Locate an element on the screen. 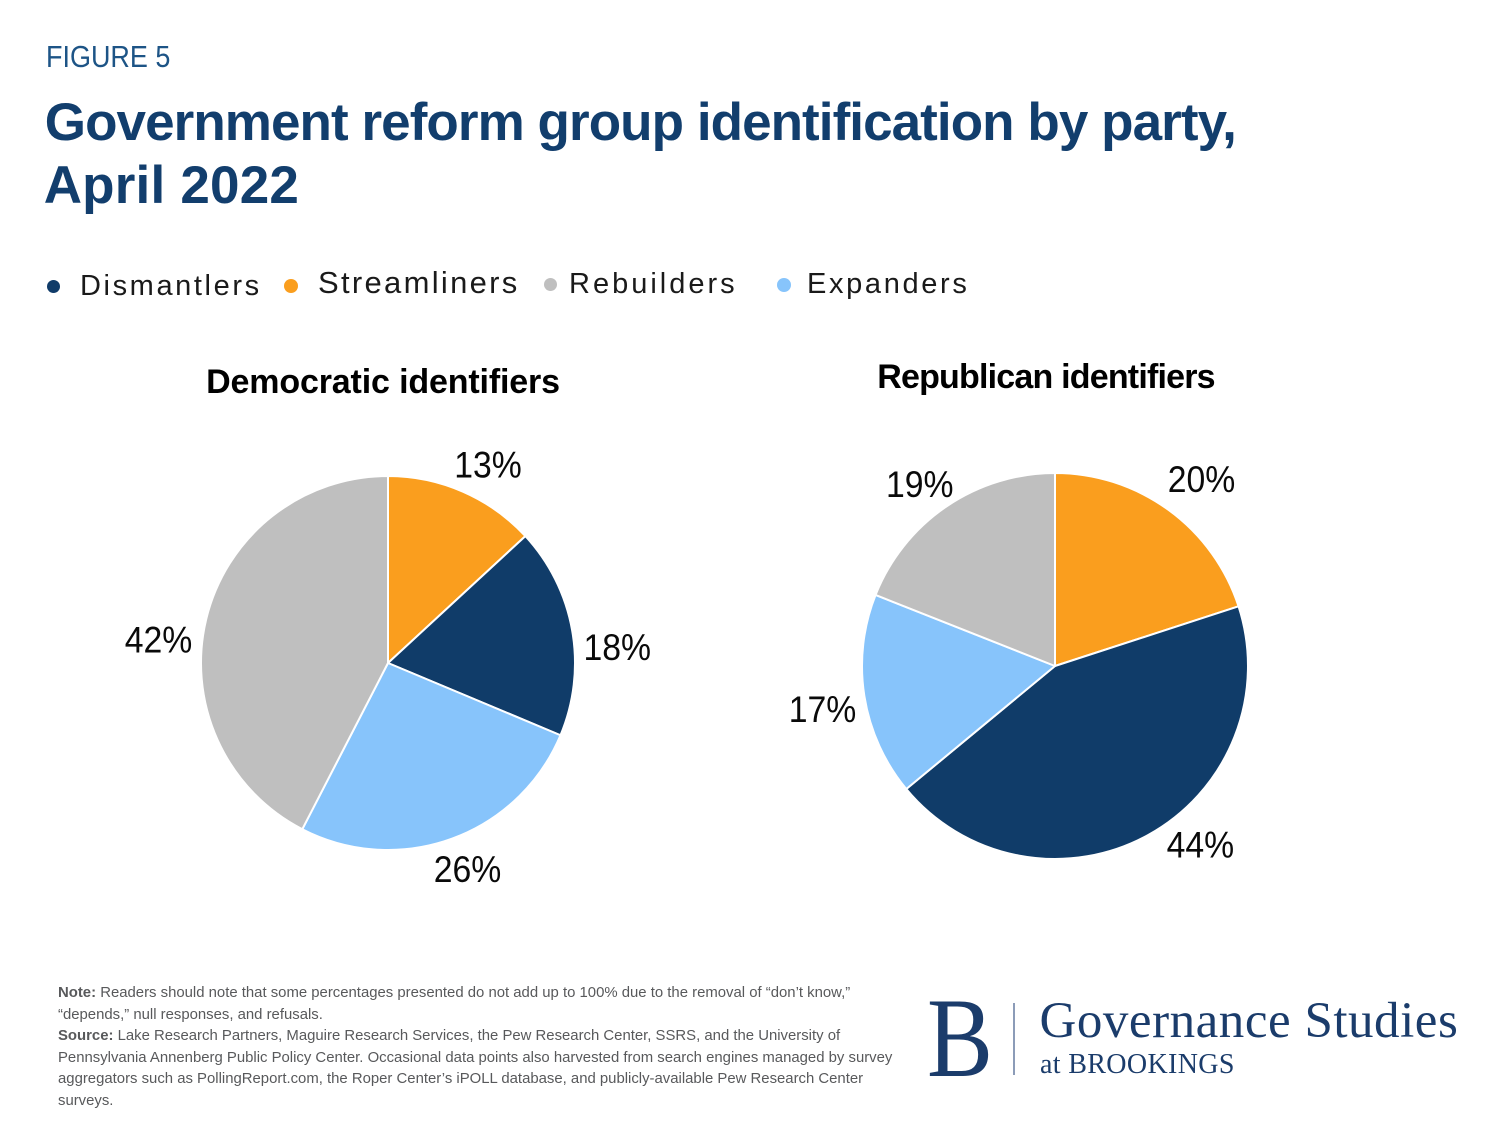  svg-text: 18% is located at coordinates (618, 647).